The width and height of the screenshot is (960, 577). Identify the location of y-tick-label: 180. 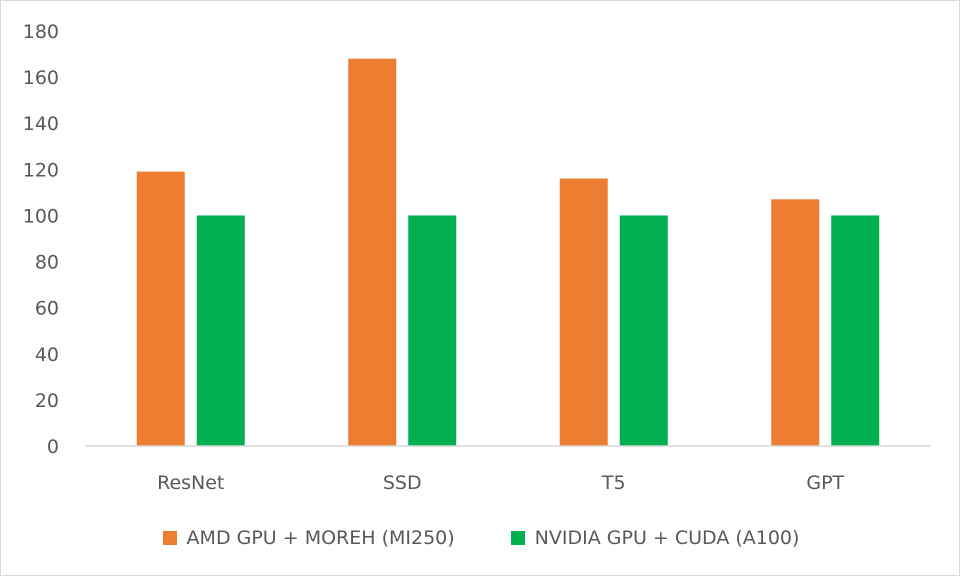
(41, 32).